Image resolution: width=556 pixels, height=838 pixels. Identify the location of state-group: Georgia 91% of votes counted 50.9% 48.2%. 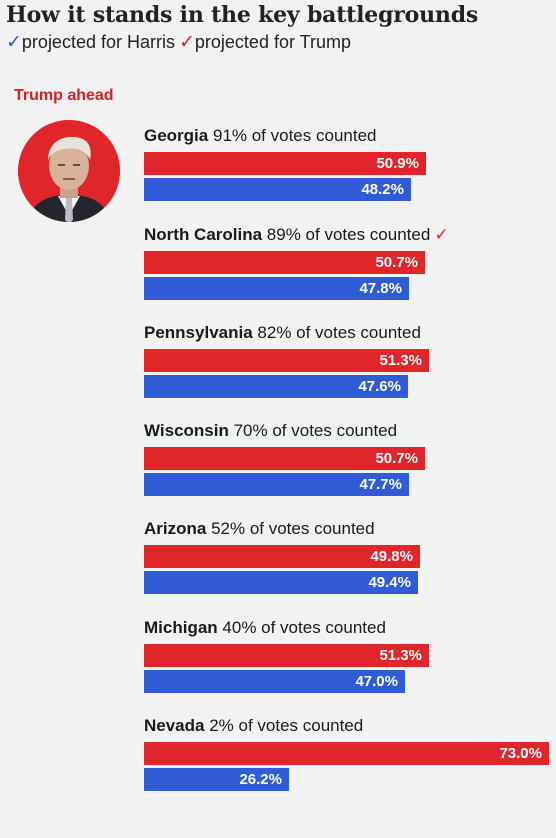
(346, 163).